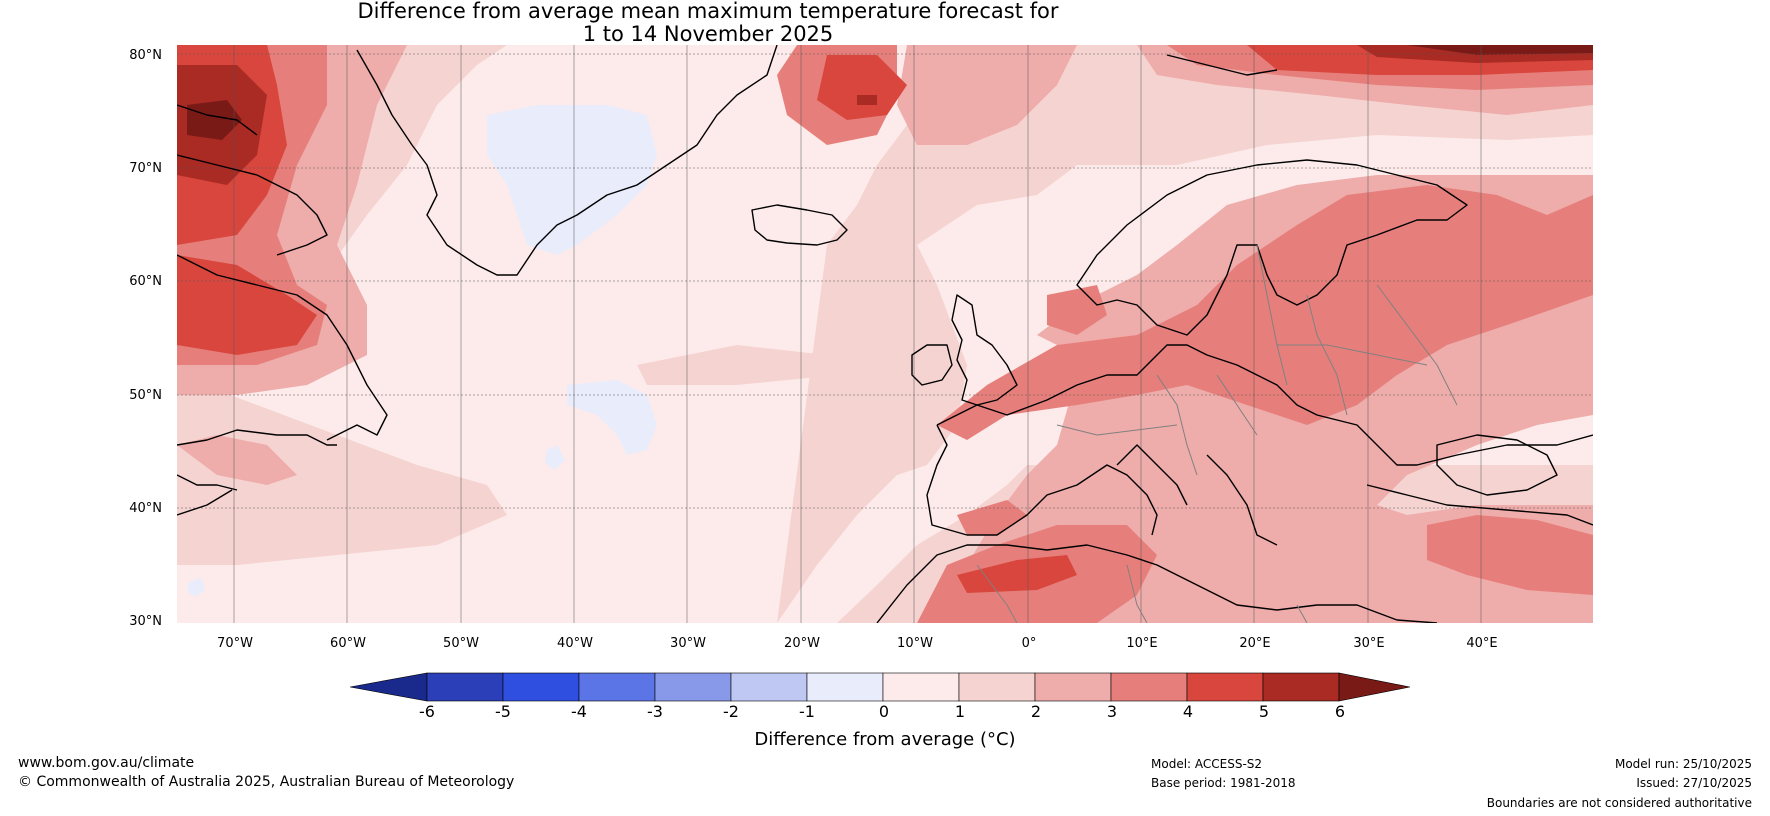  Describe the element at coordinates (1369, 643) in the screenshot. I see `lon-label-30e: 30°E` at that location.